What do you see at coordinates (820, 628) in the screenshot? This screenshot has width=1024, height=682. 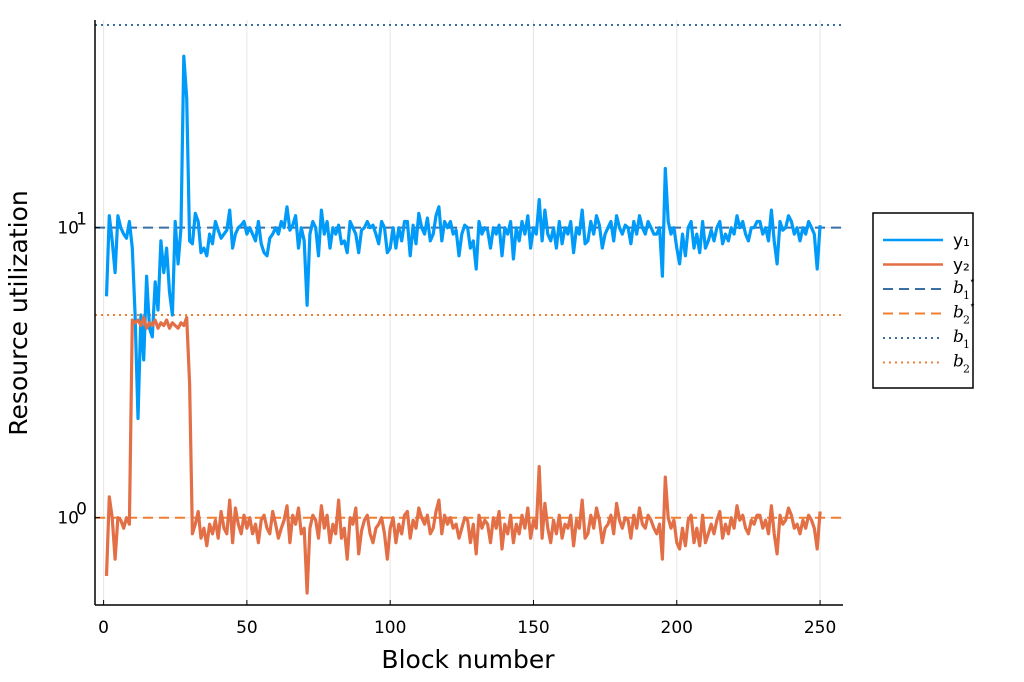 I see `x-tick-label: 250` at bounding box center [820, 628].